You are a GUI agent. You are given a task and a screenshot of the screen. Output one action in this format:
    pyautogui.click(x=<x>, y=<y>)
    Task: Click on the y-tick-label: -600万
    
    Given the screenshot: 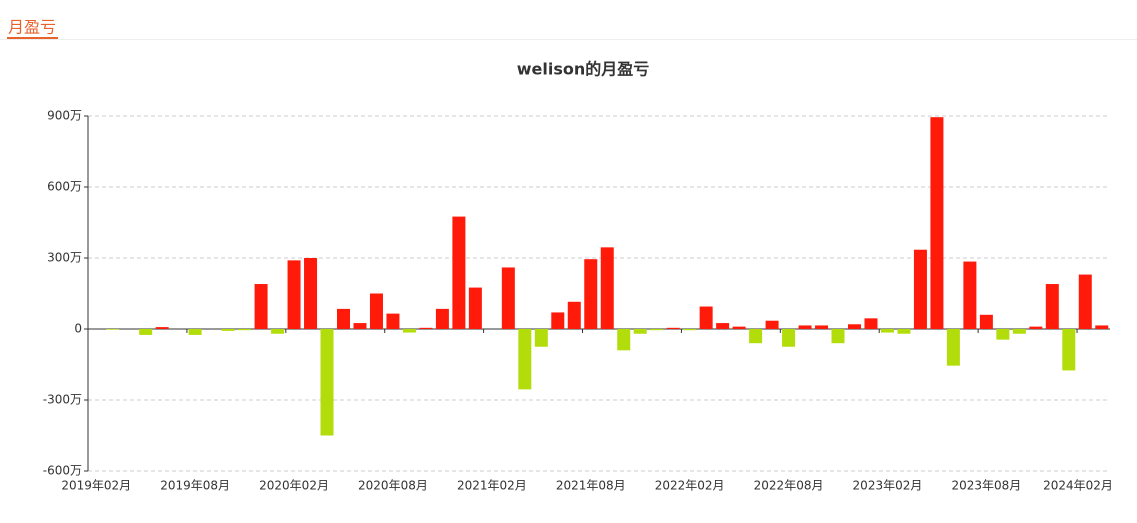 What is the action you would take?
    pyautogui.click(x=62, y=471)
    